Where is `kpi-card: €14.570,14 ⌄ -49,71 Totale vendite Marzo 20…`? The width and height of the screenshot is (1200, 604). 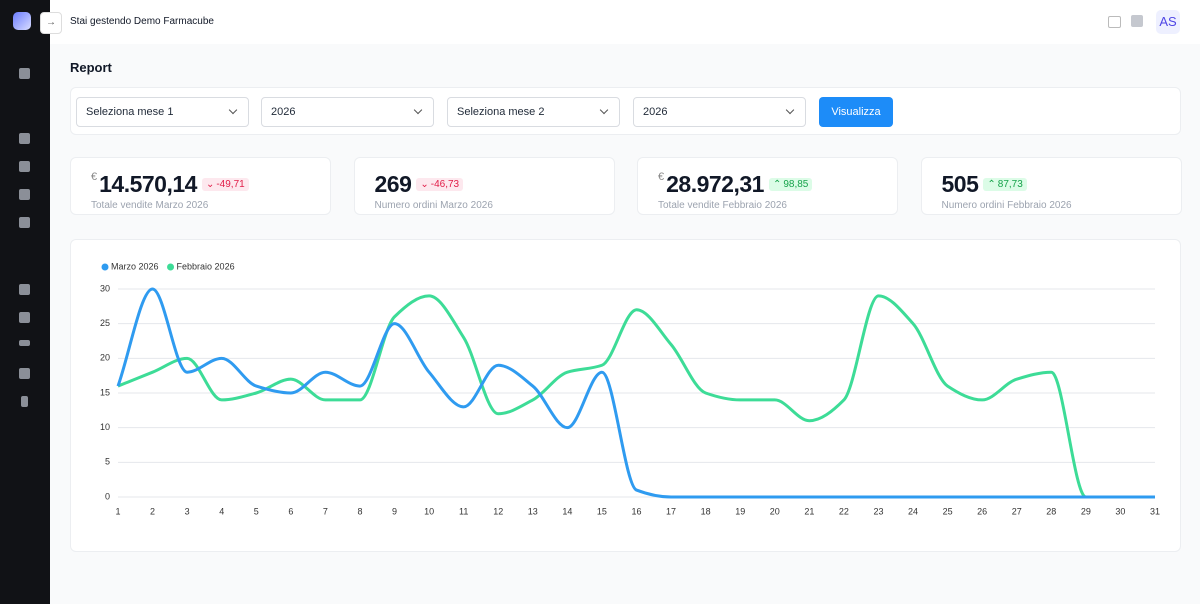 kpi-card: €14.570,14 ⌄ -49,71 Totale vendite Marzo 20… is located at coordinates (200, 186).